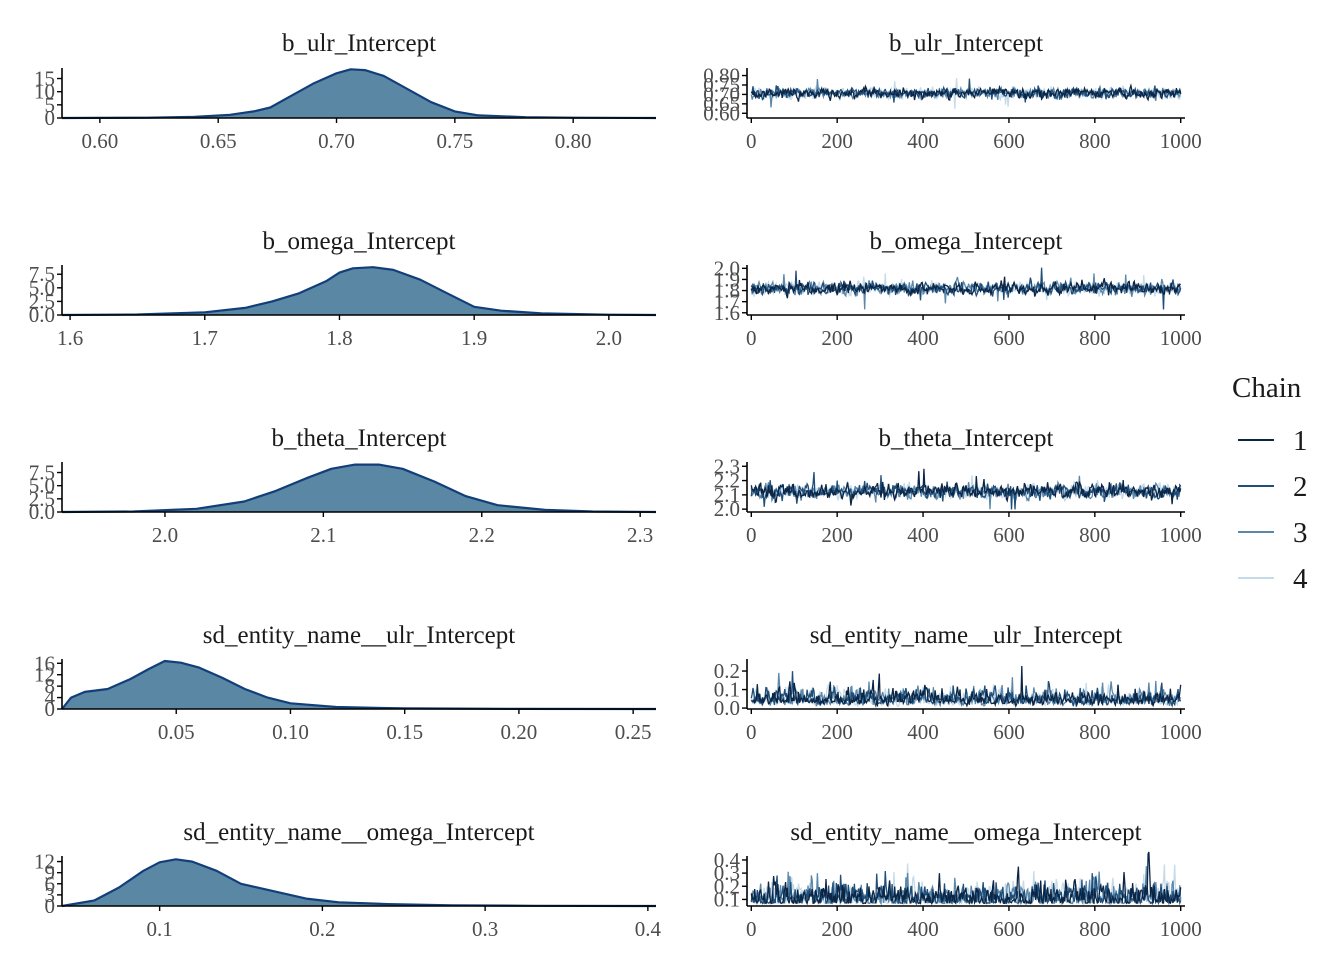  Describe the element at coordinates (218, 141) in the screenshot. I see `x-tick-label: 0.65` at that location.